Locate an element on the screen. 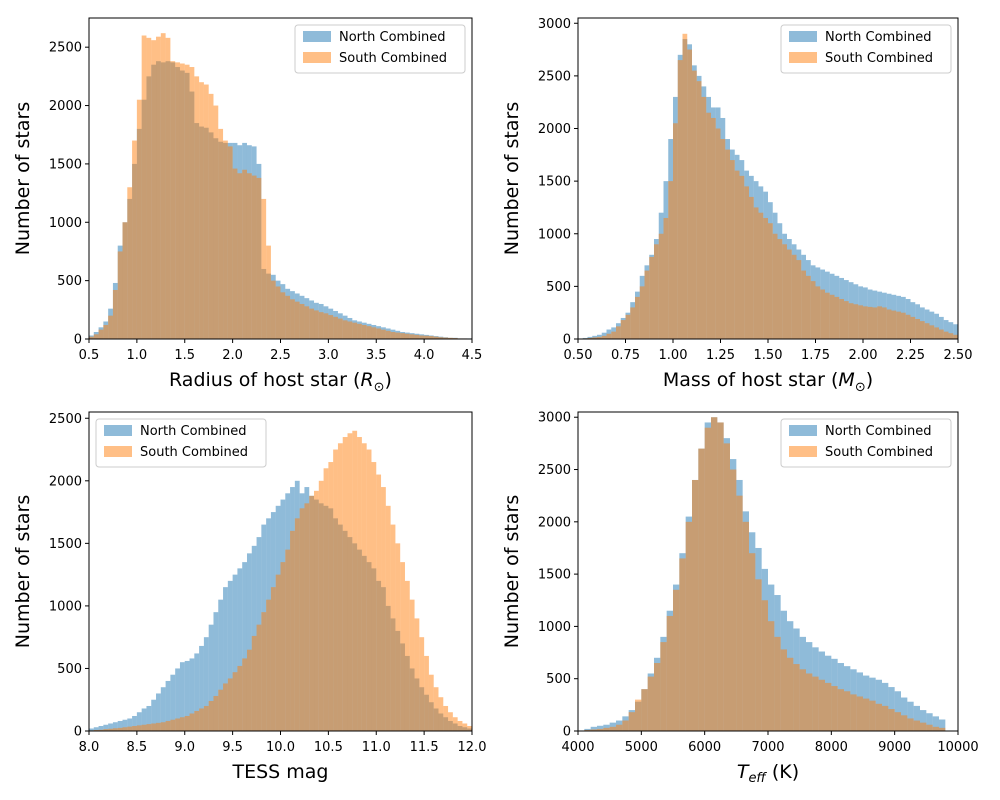  x-tick-label: 8.0 is located at coordinates (89, 747).